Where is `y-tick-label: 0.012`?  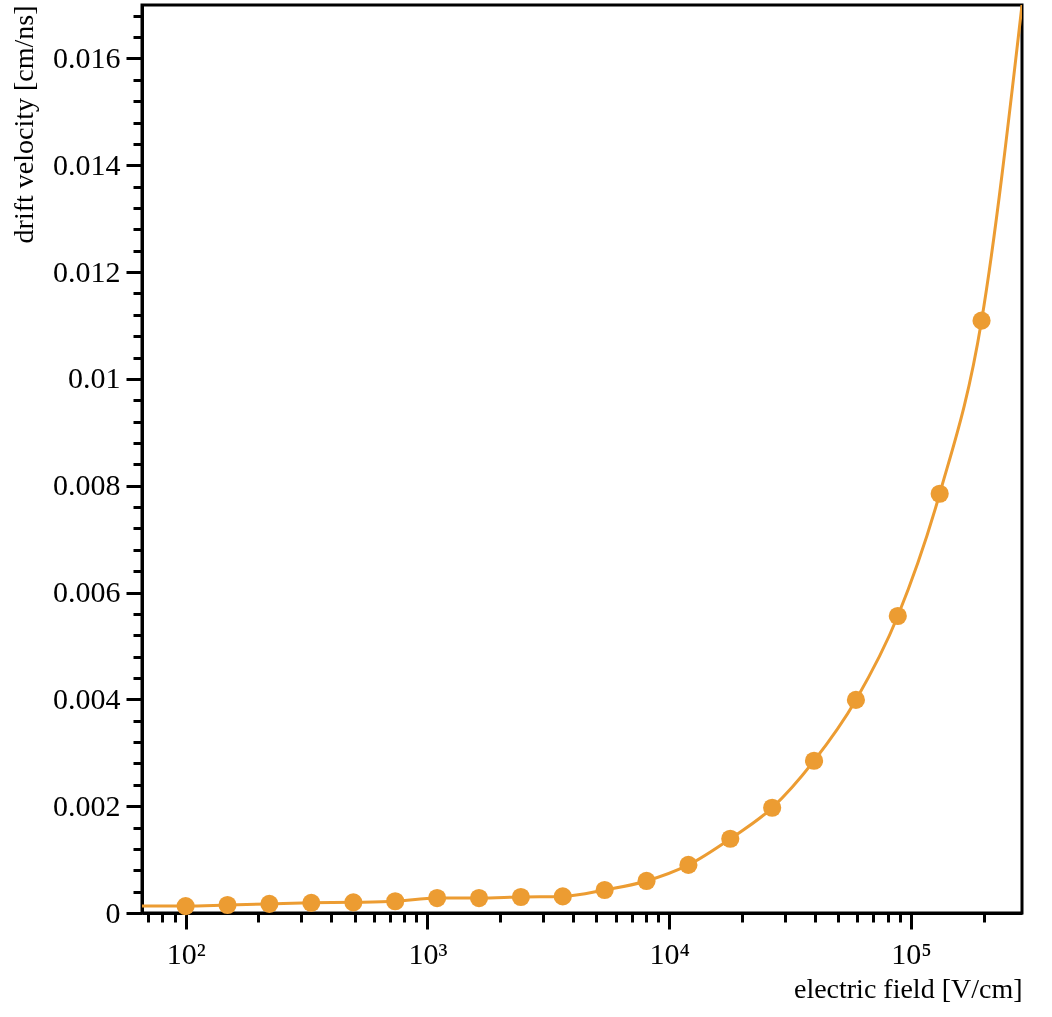
y-tick-label: 0.012 is located at coordinates (87, 271).